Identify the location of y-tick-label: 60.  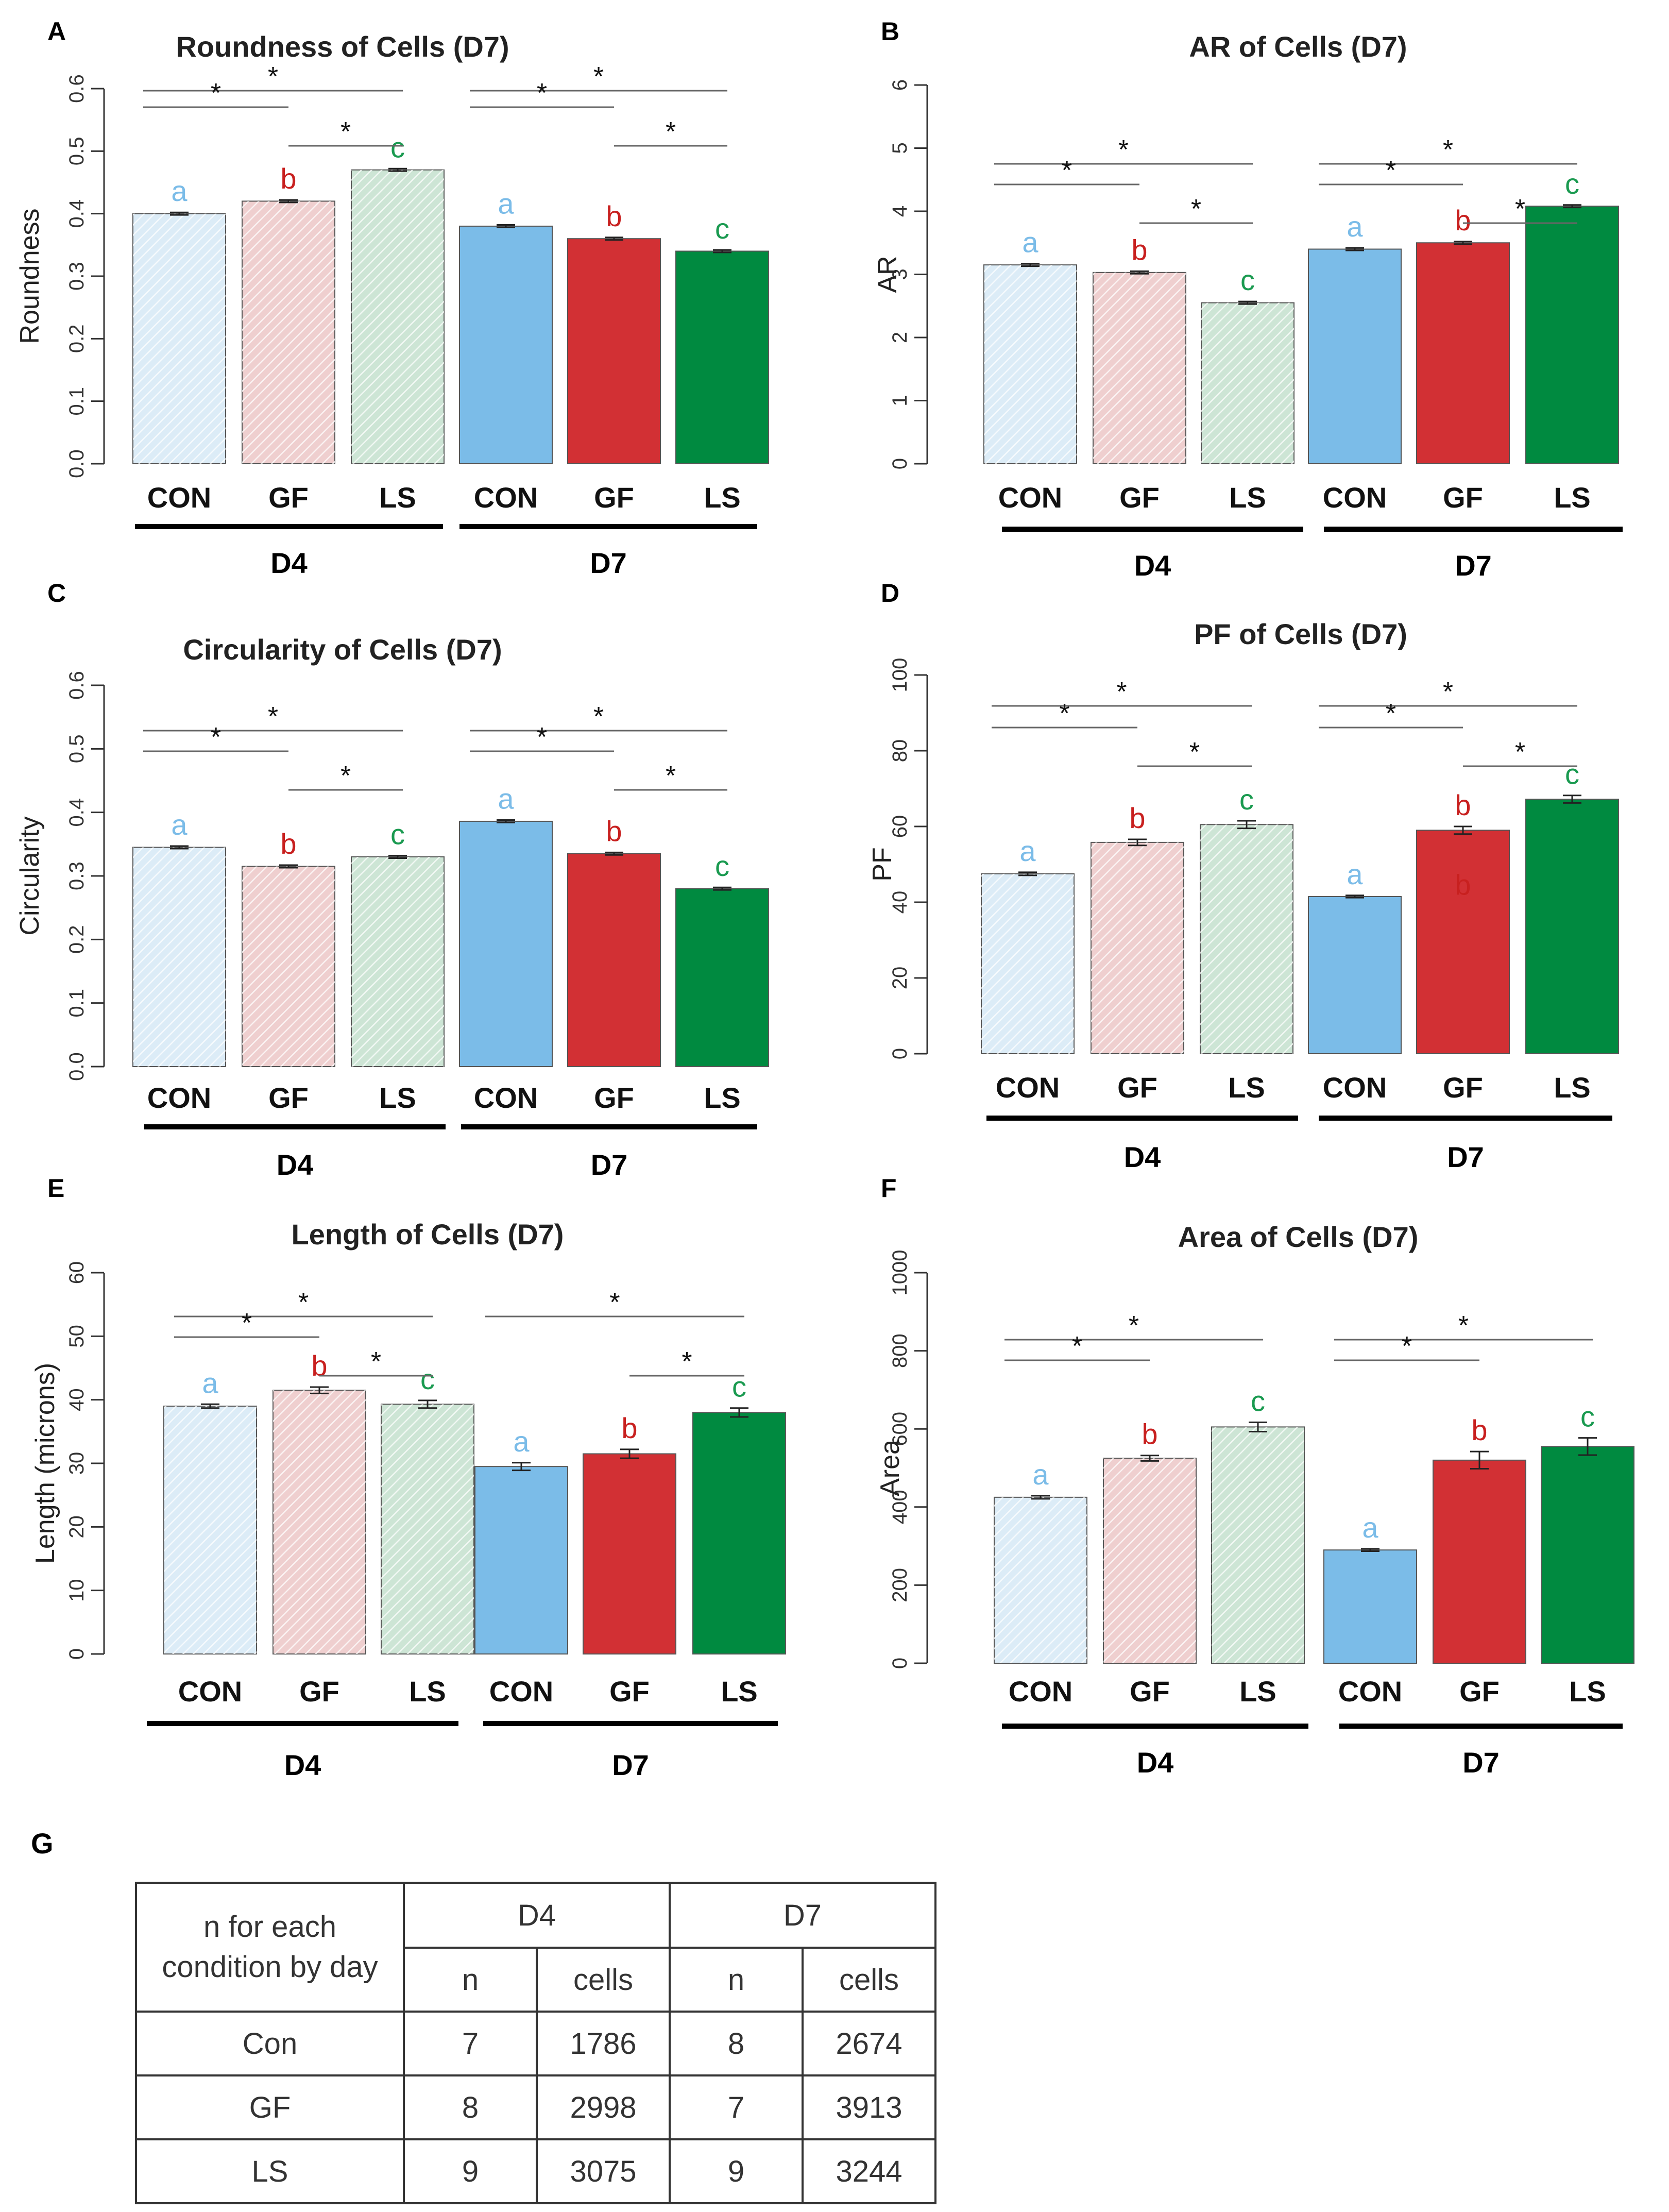
(900, 827).